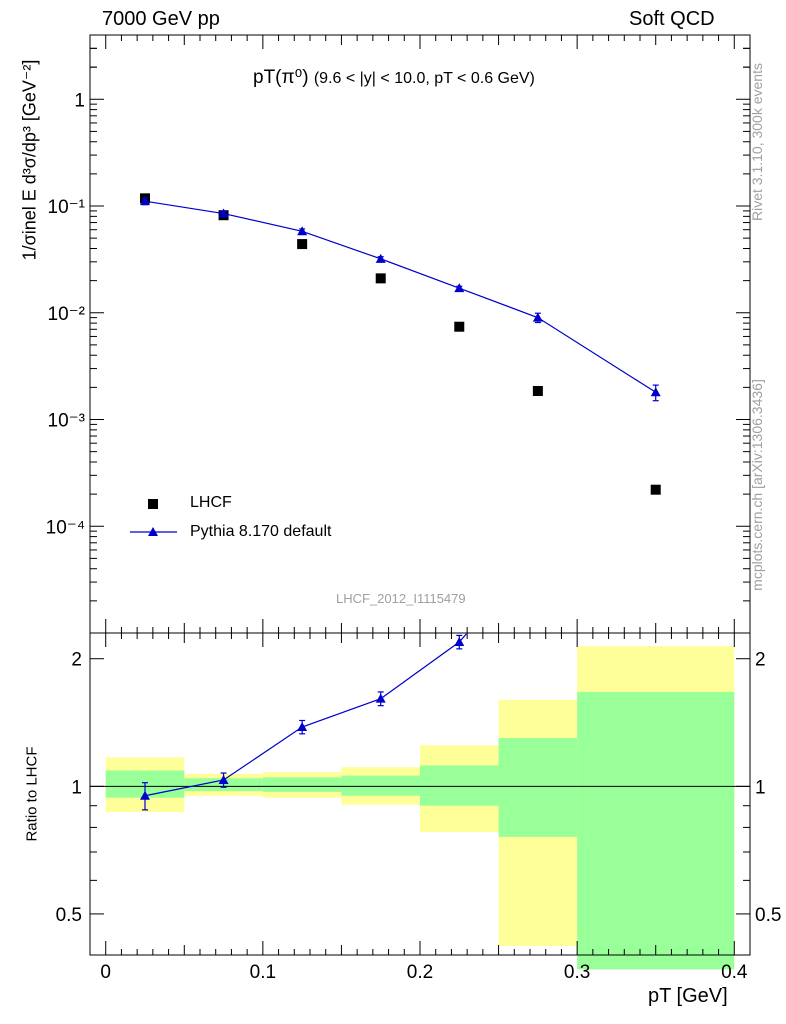  I want to click on legend-pythia-label: Pythia 8.170 default, so click(261, 531).